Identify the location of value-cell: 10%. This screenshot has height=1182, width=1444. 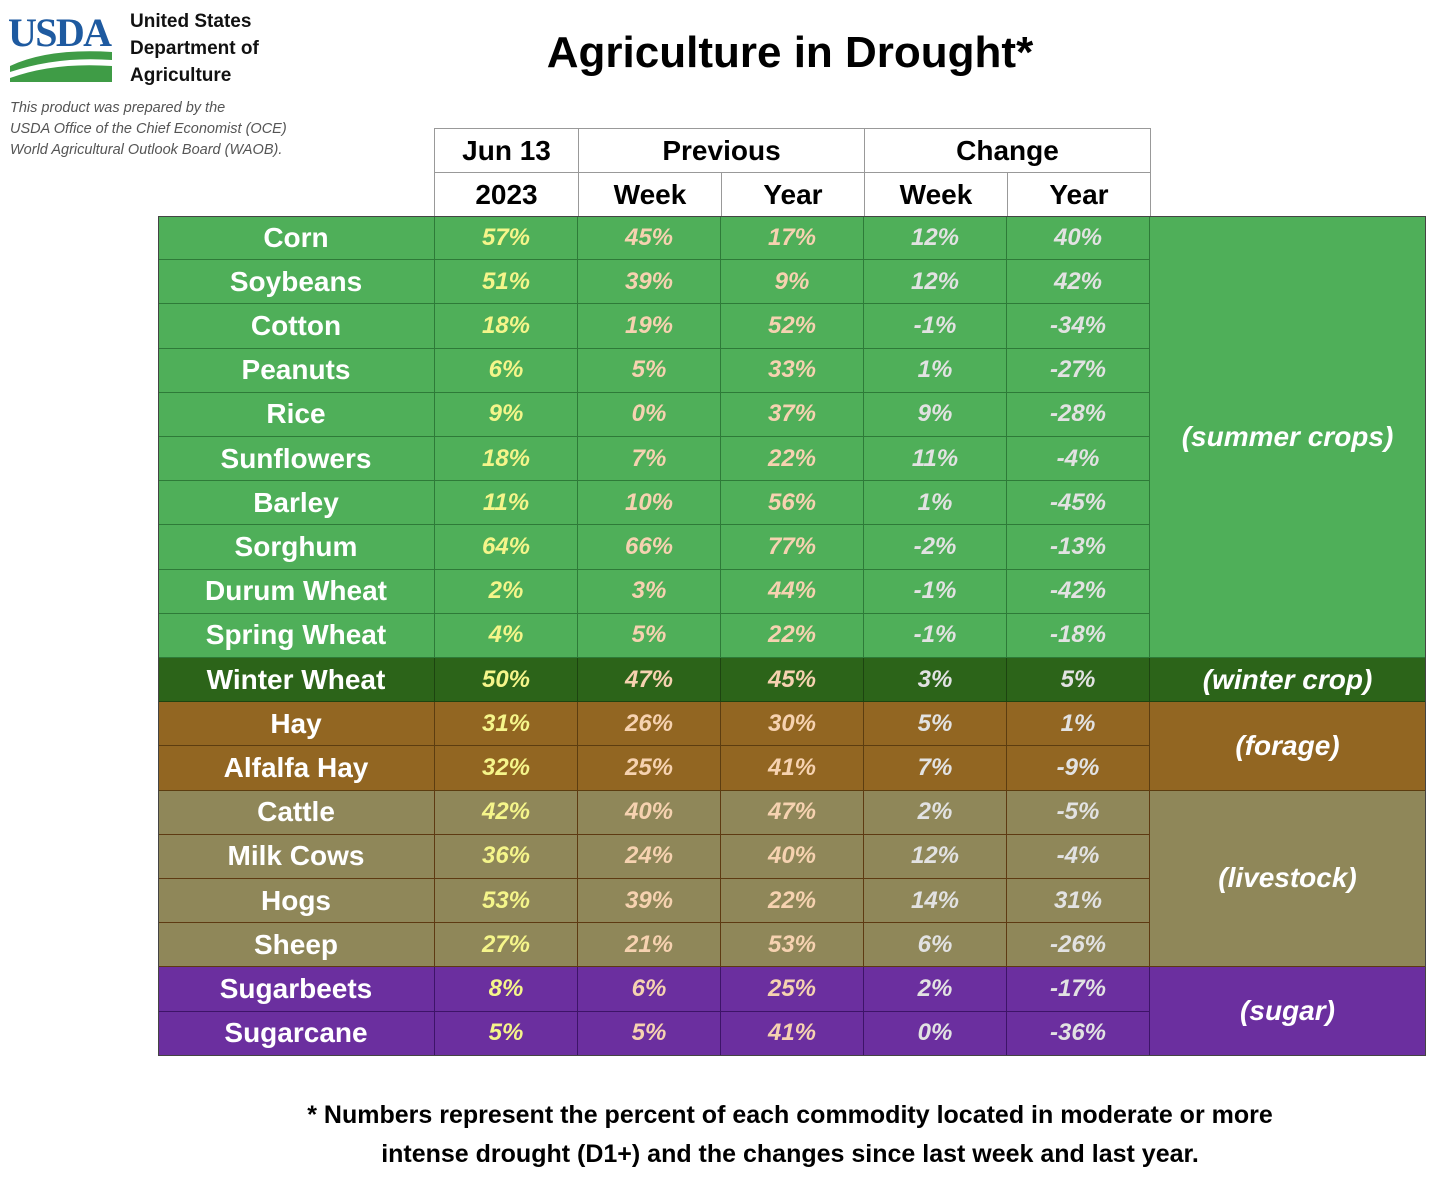
(649, 503).